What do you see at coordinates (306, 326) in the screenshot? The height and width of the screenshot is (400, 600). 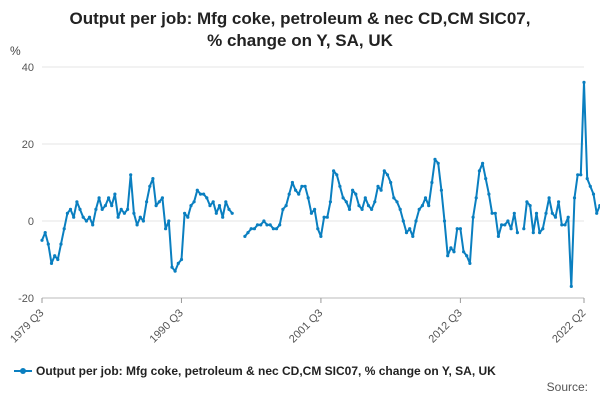 I see `x-tick-label: 2001 Q3` at bounding box center [306, 326].